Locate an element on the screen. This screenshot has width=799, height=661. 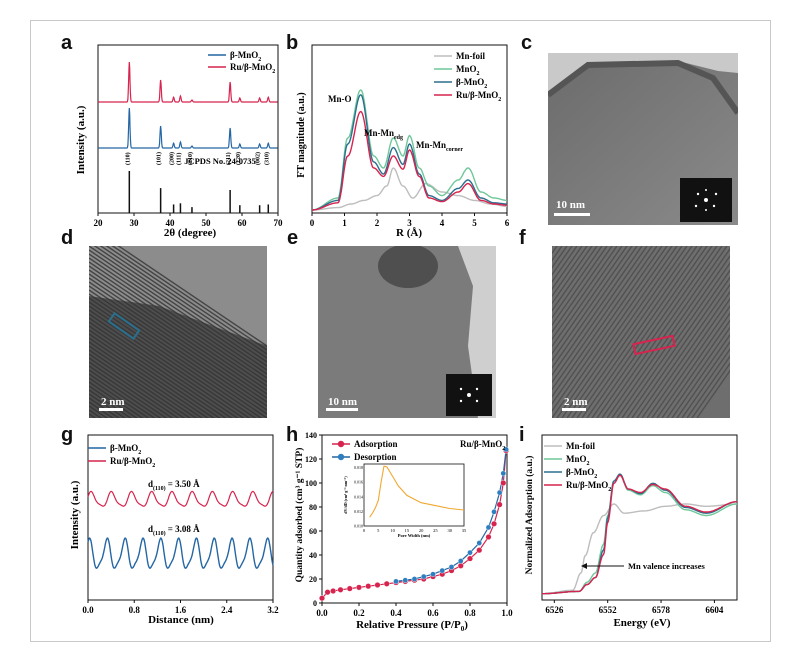
bet-ticklabel: 0.0 is located at coordinates (322, 613).